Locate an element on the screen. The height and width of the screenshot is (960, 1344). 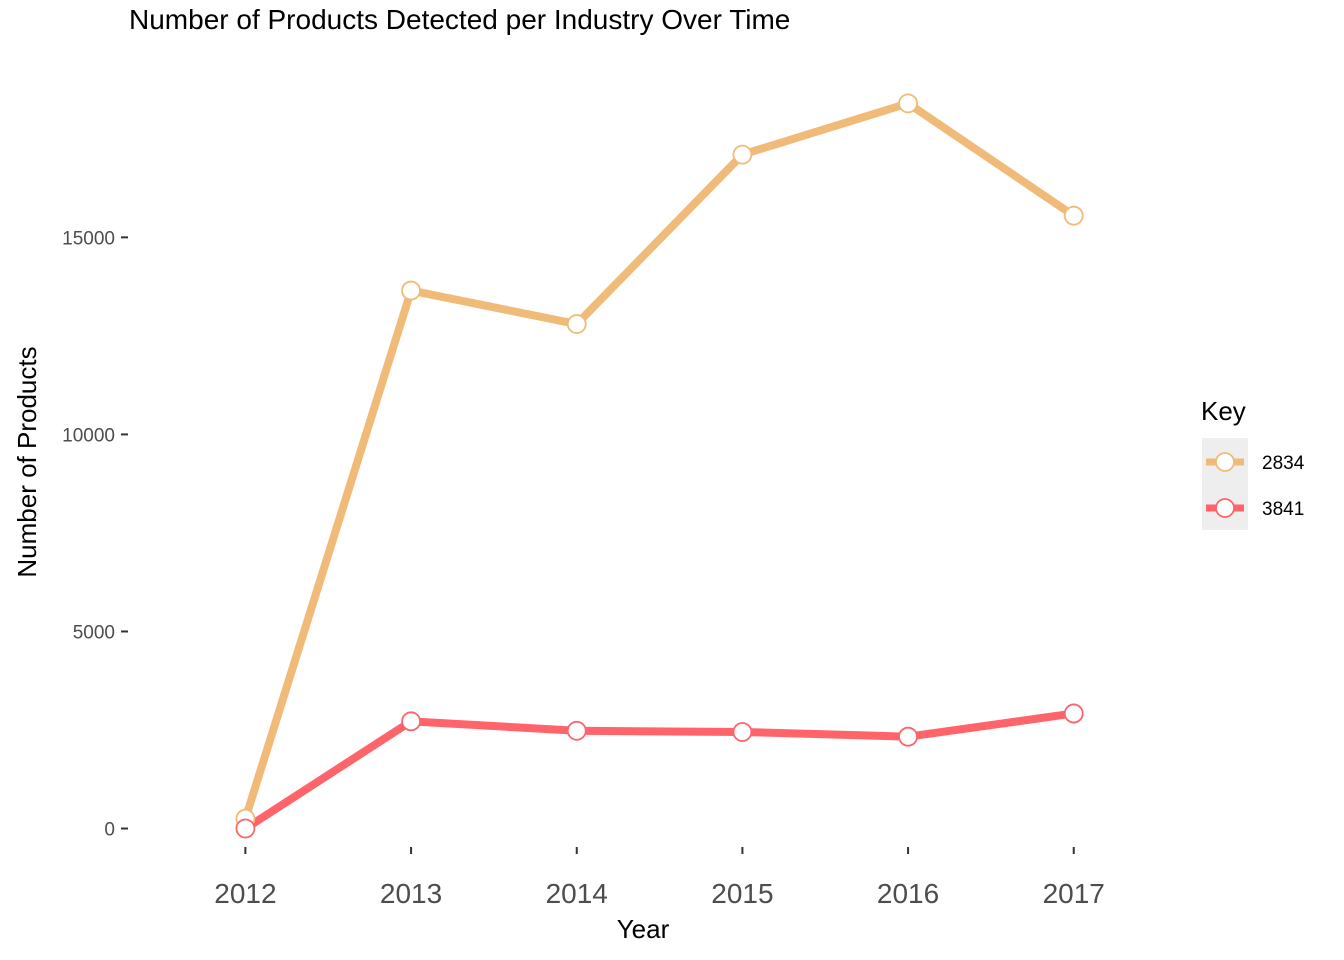
data-point-3841-2015 is located at coordinates (742, 732).